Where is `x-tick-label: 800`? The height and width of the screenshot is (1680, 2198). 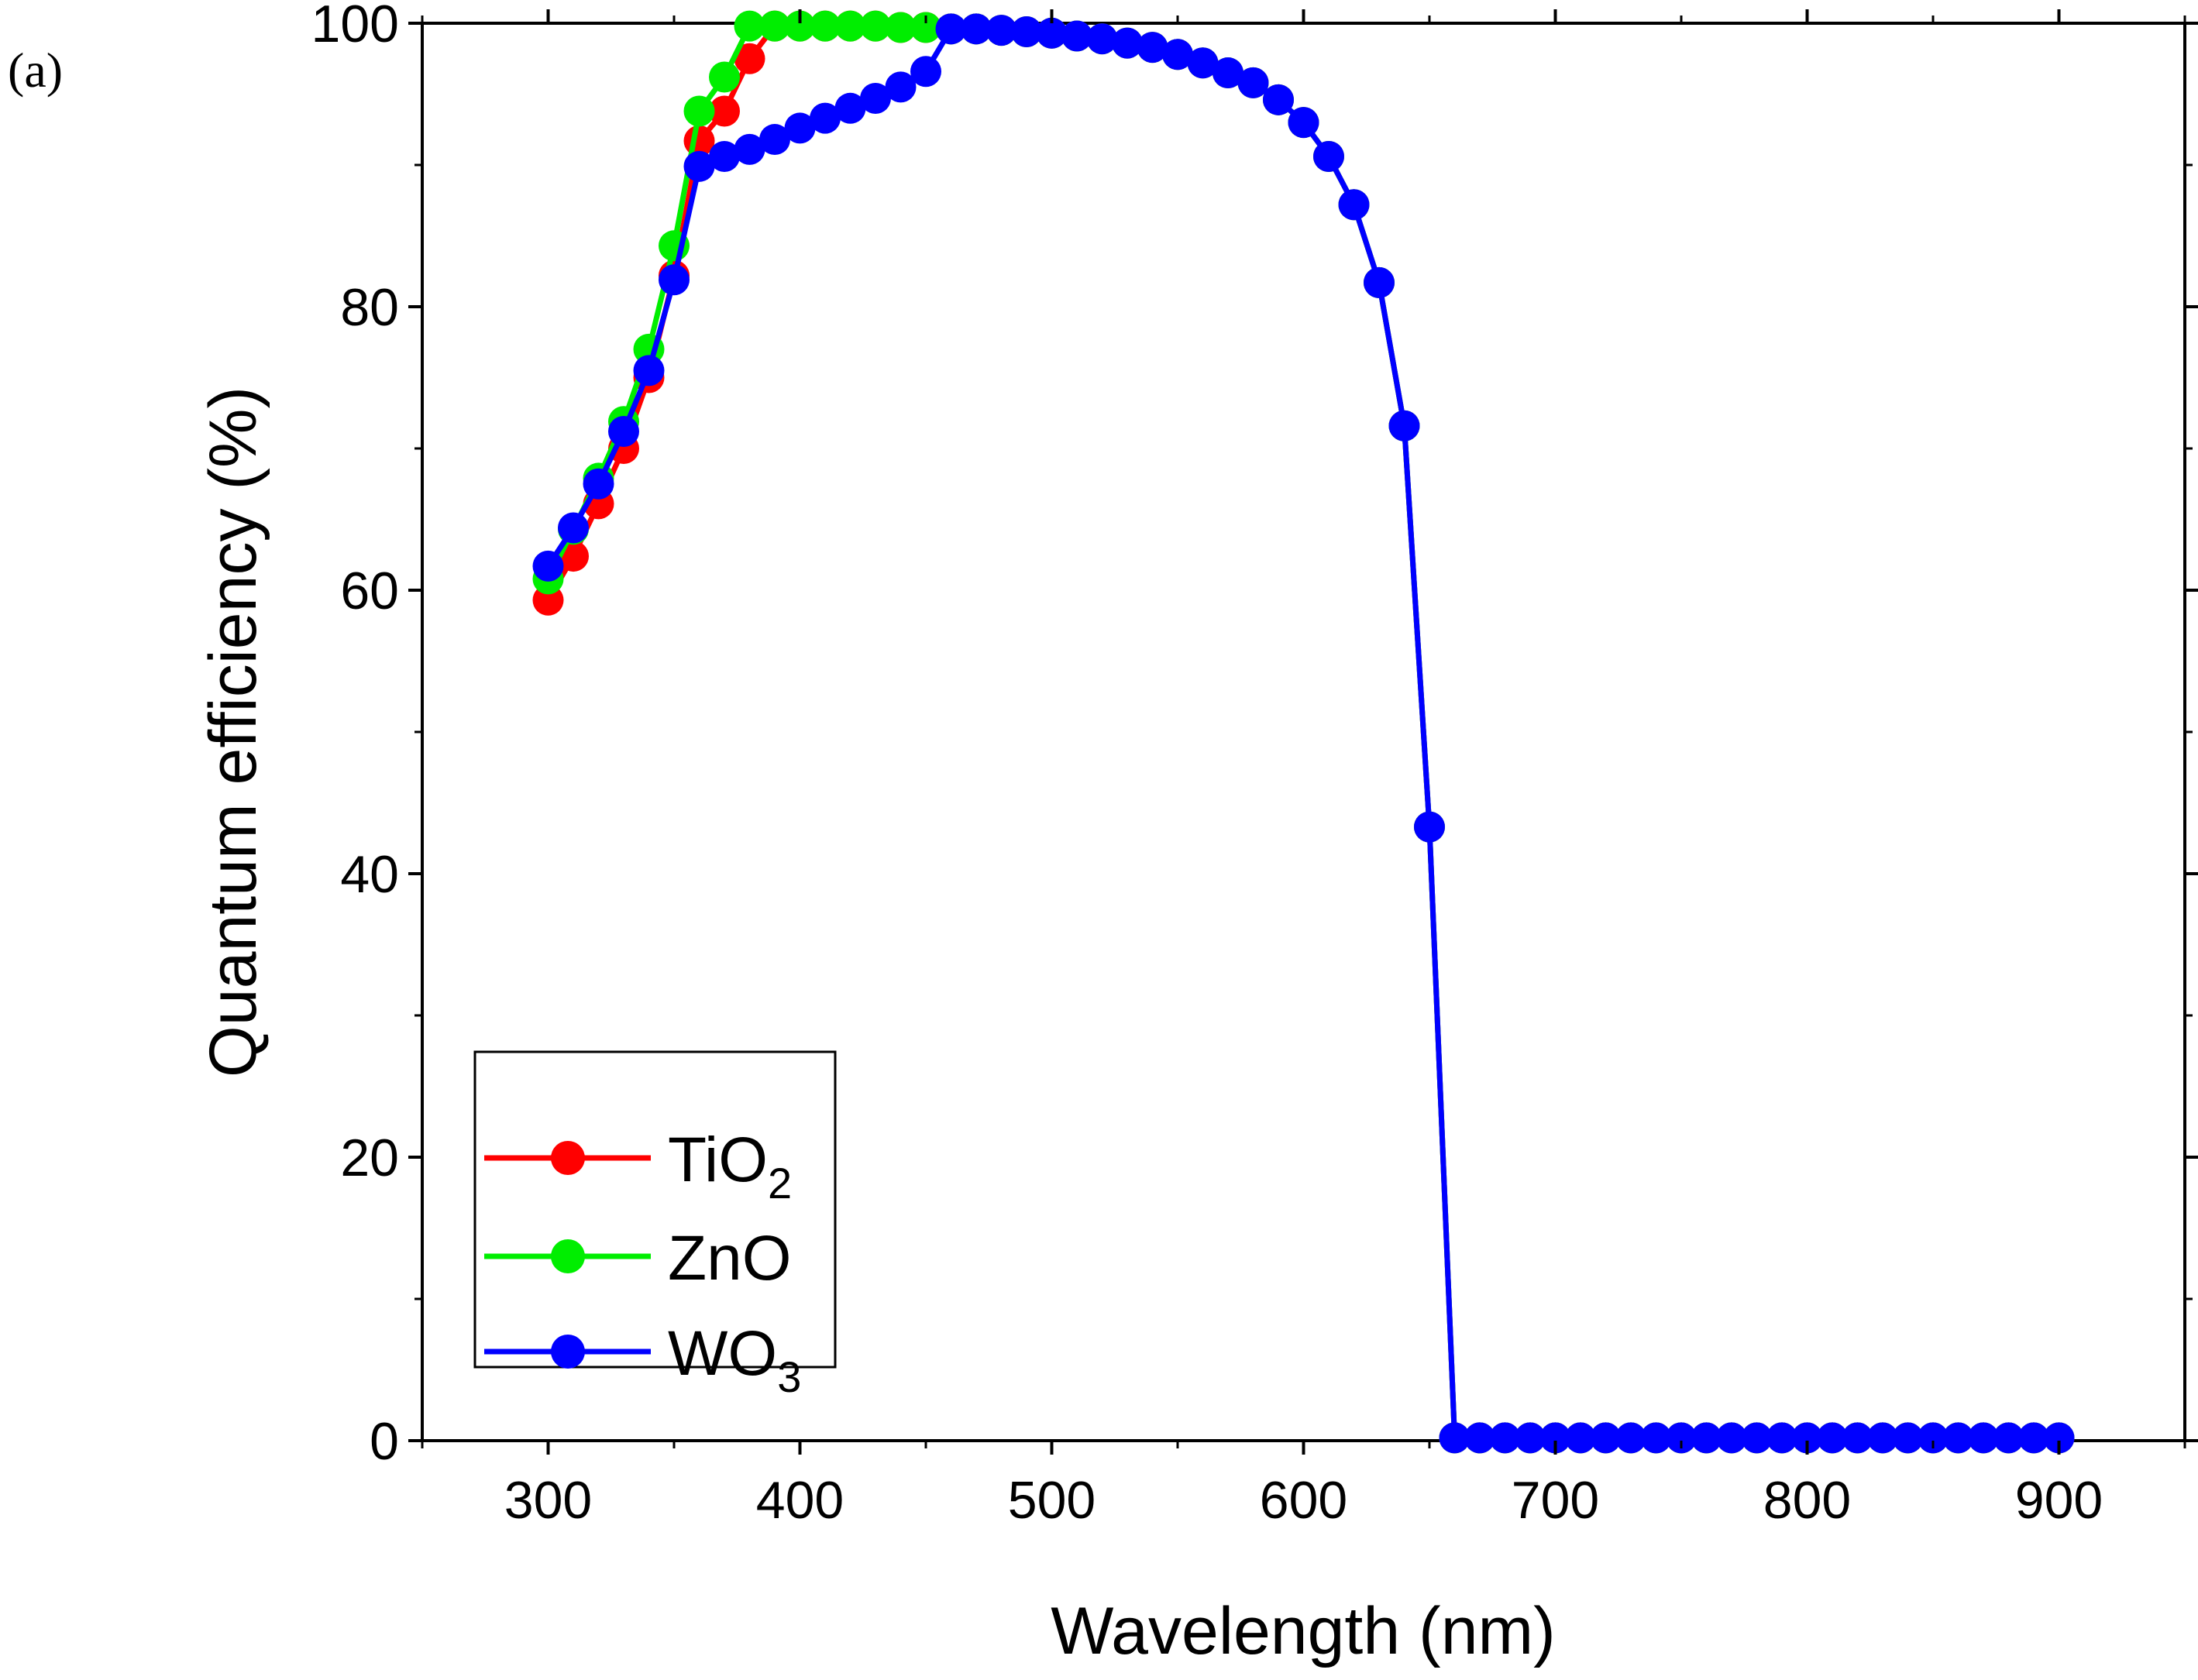
x-tick-label: 800 is located at coordinates (1807, 1501).